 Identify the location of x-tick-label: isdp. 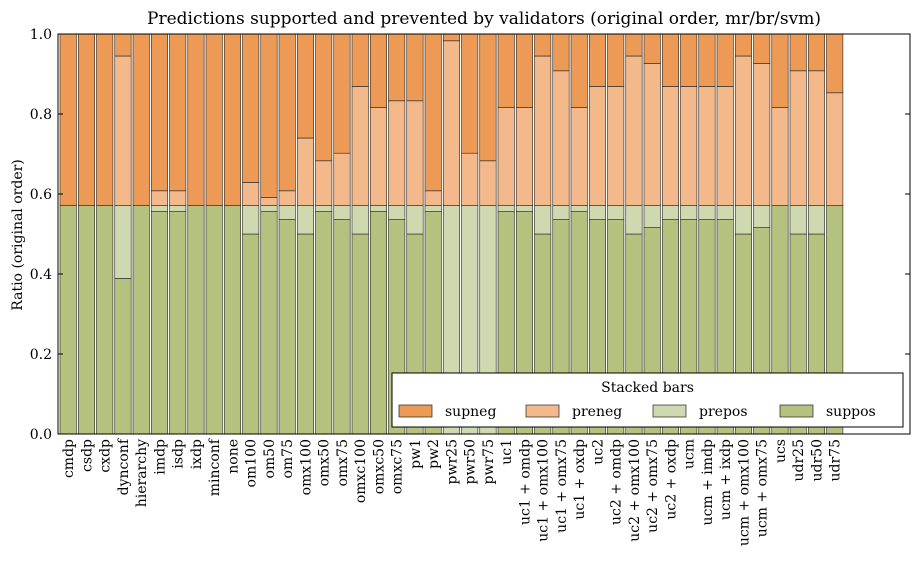
(179, 454).